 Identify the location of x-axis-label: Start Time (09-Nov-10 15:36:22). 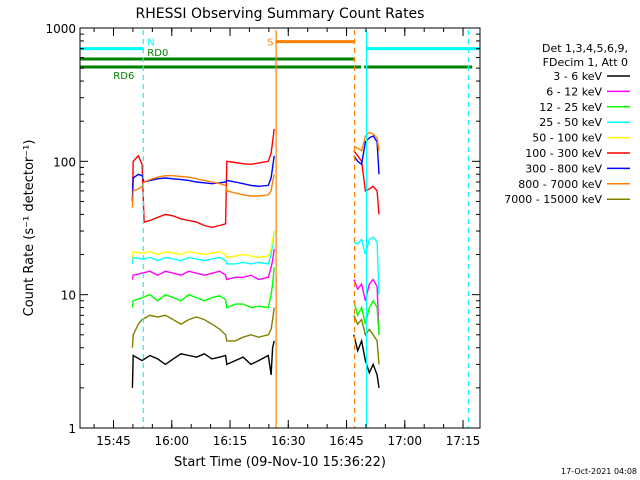
(280, 462).